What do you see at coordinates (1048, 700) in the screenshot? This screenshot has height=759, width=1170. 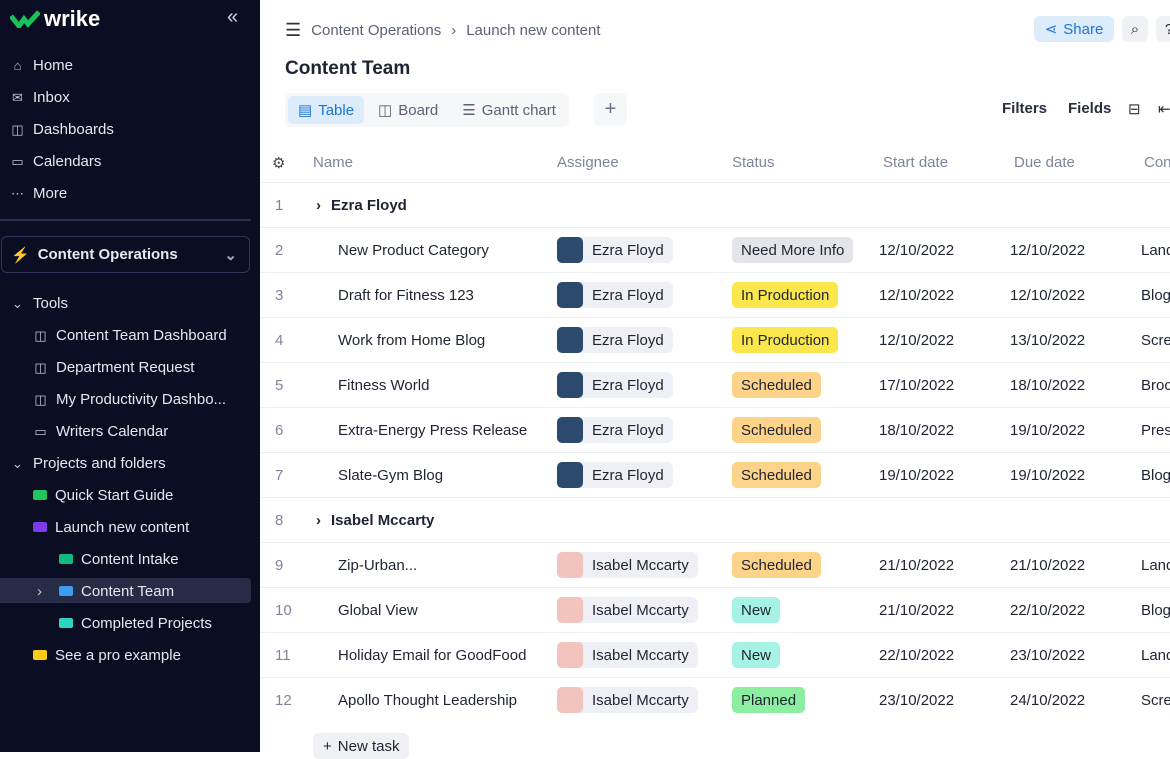 I see `due-date: 24/10/2022` at bounding box center [1048, 700].